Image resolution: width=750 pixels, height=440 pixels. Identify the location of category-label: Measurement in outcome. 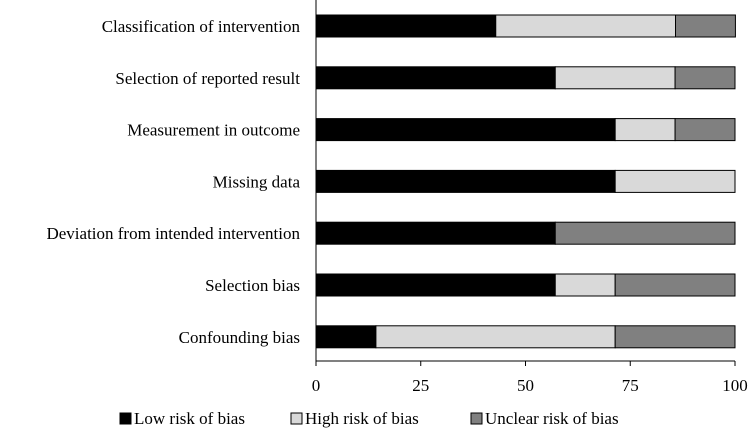
(213, 130).